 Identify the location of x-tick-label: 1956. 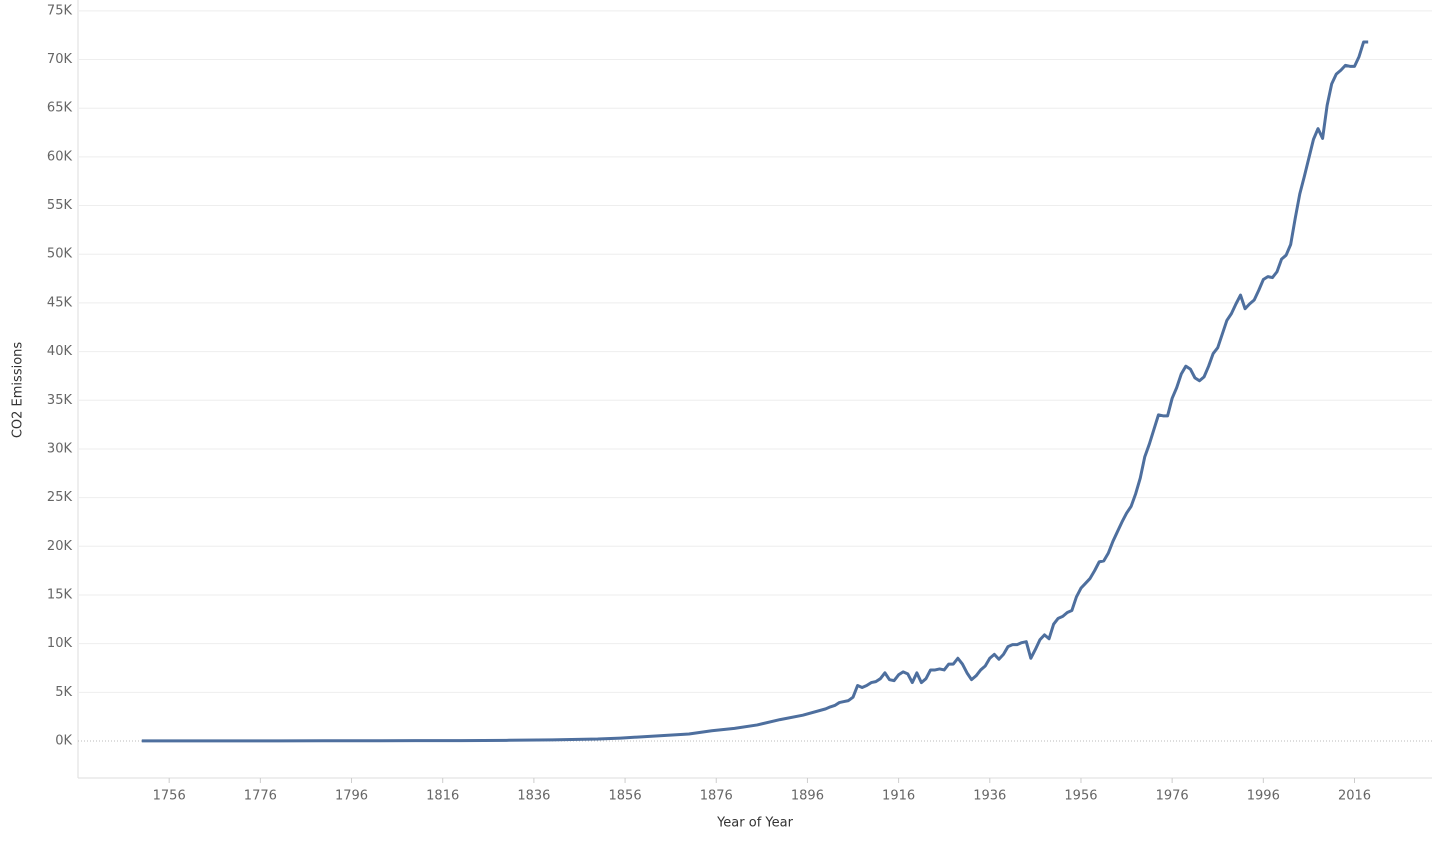
(1080, 796).